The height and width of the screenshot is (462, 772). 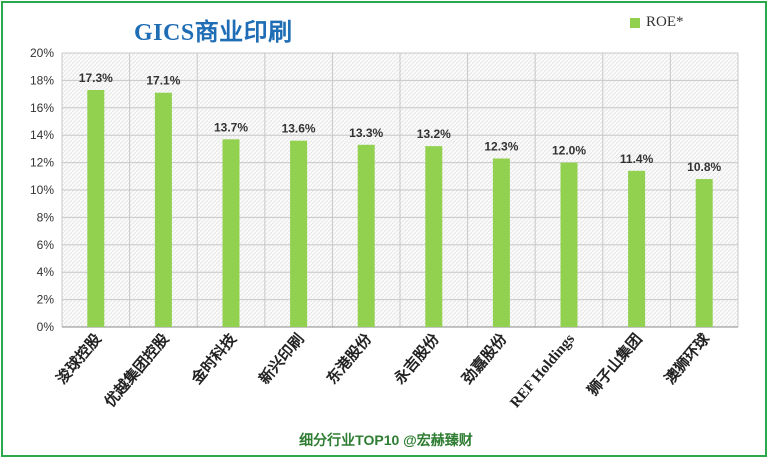 What do you see at coordinates (299, 129) in the screenshot?
I see `data-label: 13.6%` at bounding box center [299, 129].